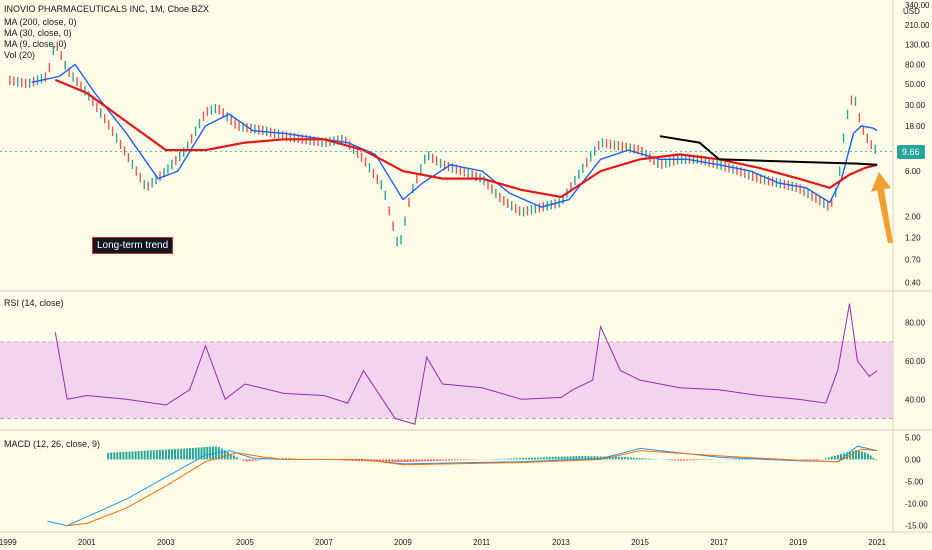  What do you see at coordinates (913, 283) in the screenshot?
I see `price-tick-label: 0.40` at bounding box center [913, 283].